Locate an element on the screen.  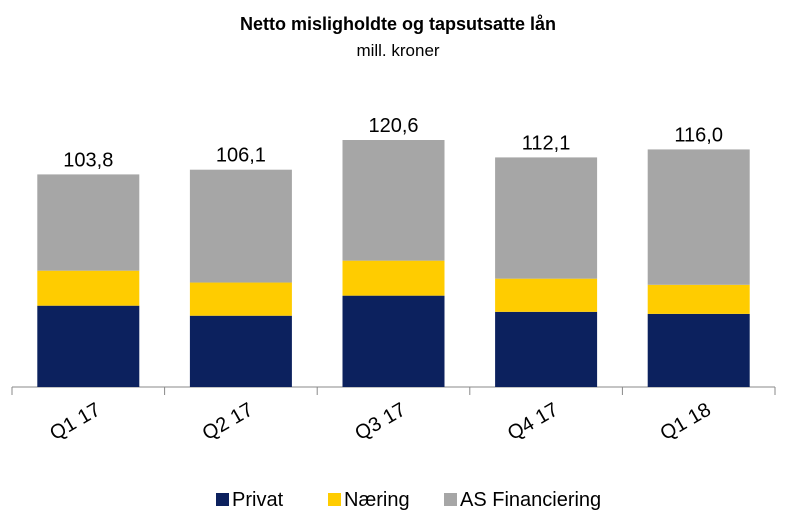
x-tick-label: Q1 17 is located at coordinates (75, 422).